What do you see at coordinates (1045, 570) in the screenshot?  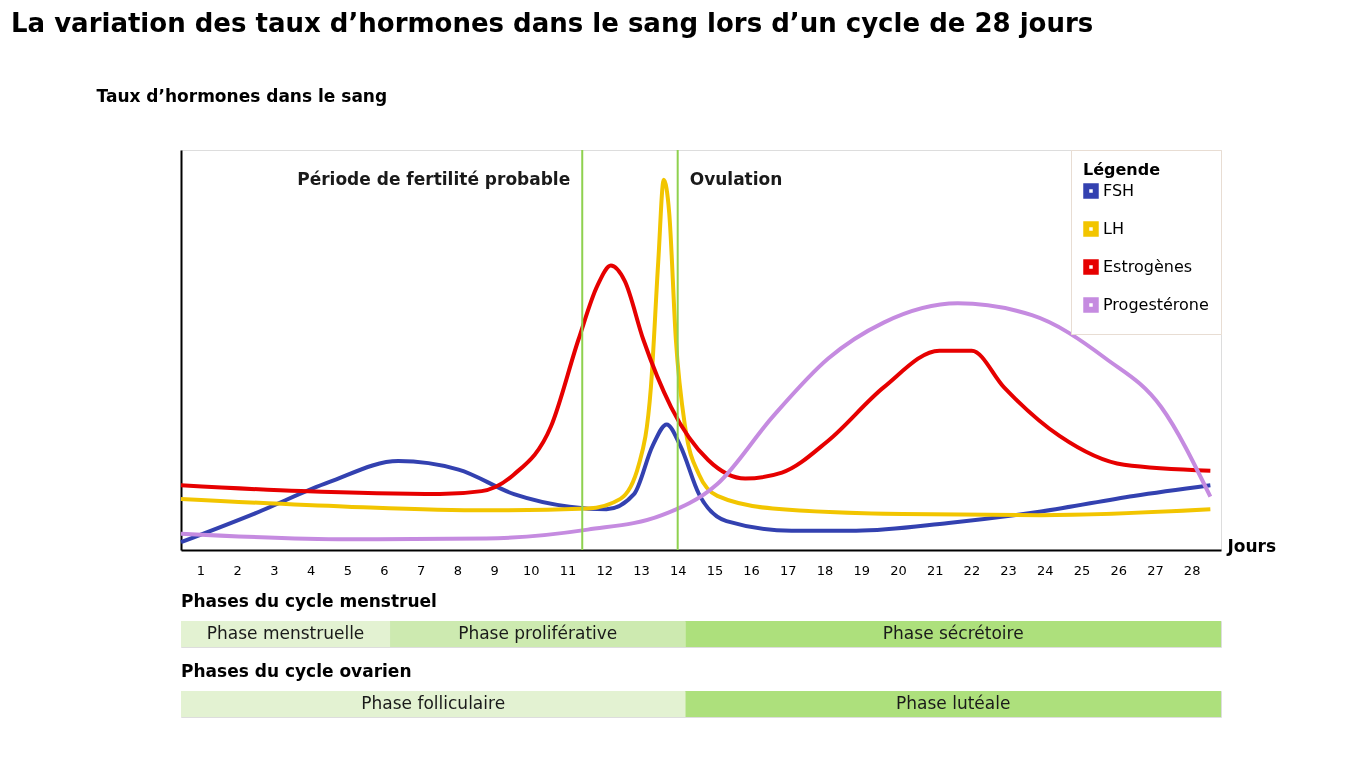 I see `x-tick-label: 24` at bounding box center [1045, 570].